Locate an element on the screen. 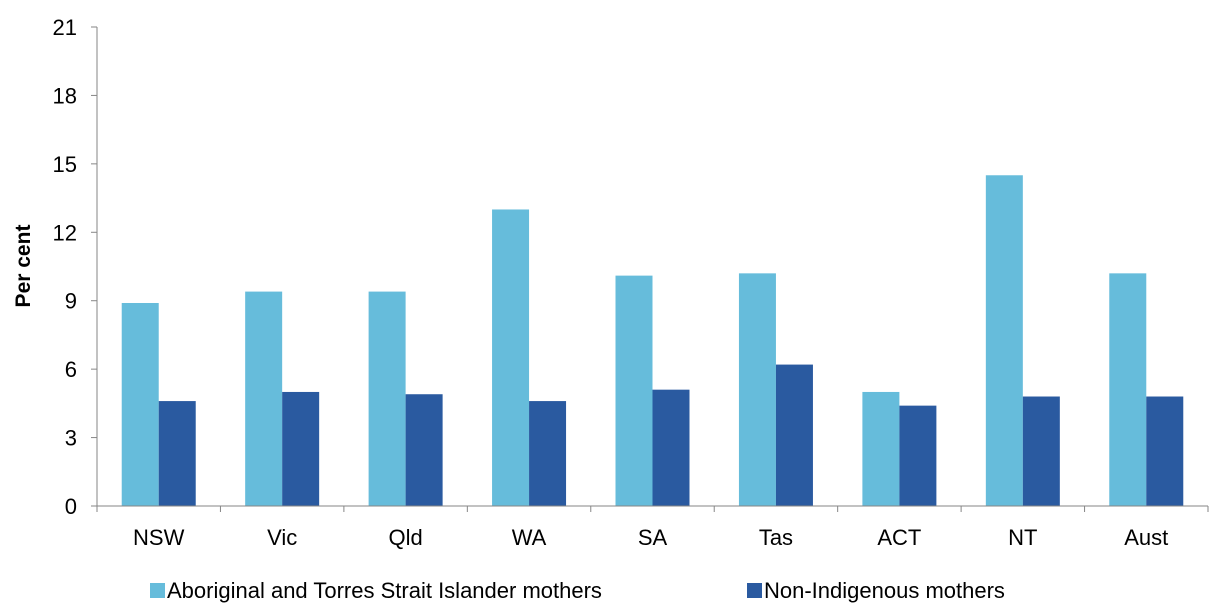  x-tick-label: NSW is located at coordinates (159, 537).